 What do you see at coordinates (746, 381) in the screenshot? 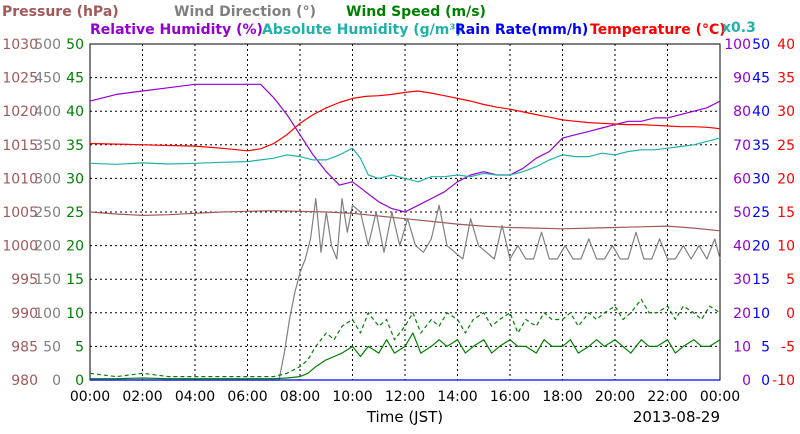
I see `y-tick-label-humidity: 0` at bounding box center [746, 381].